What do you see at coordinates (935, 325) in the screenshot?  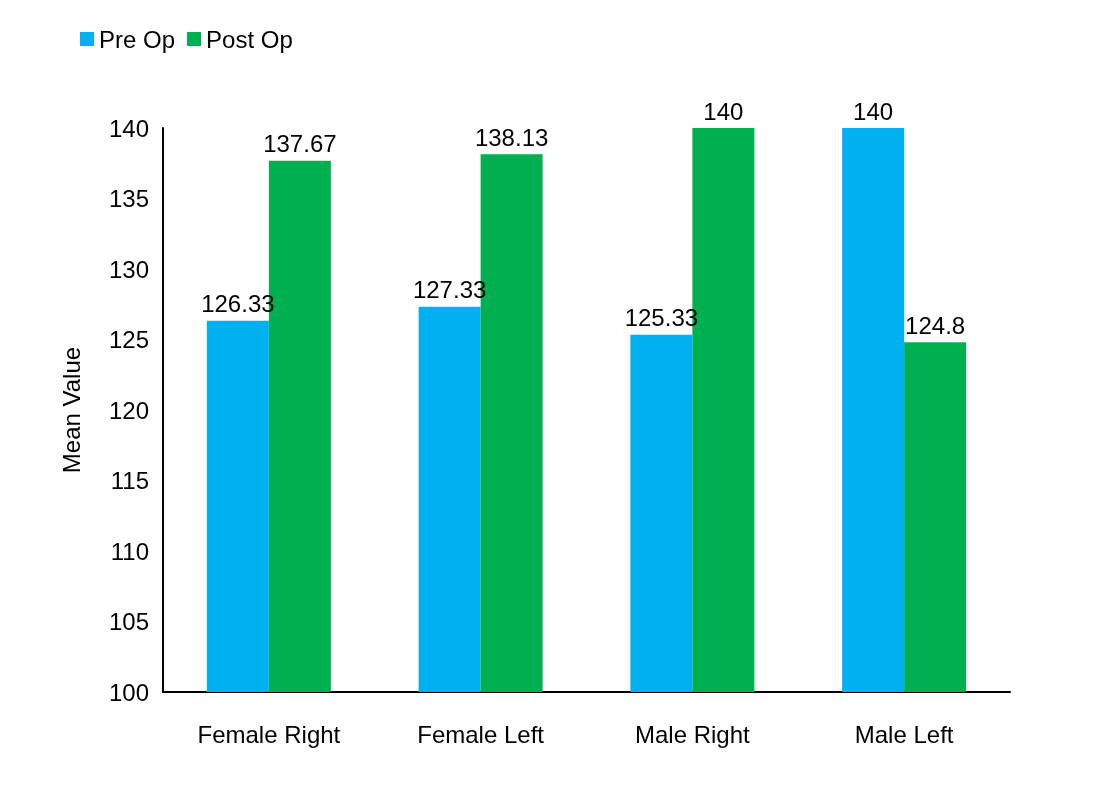 I see `data-label: 124.8` at bounding box center [935, 325].